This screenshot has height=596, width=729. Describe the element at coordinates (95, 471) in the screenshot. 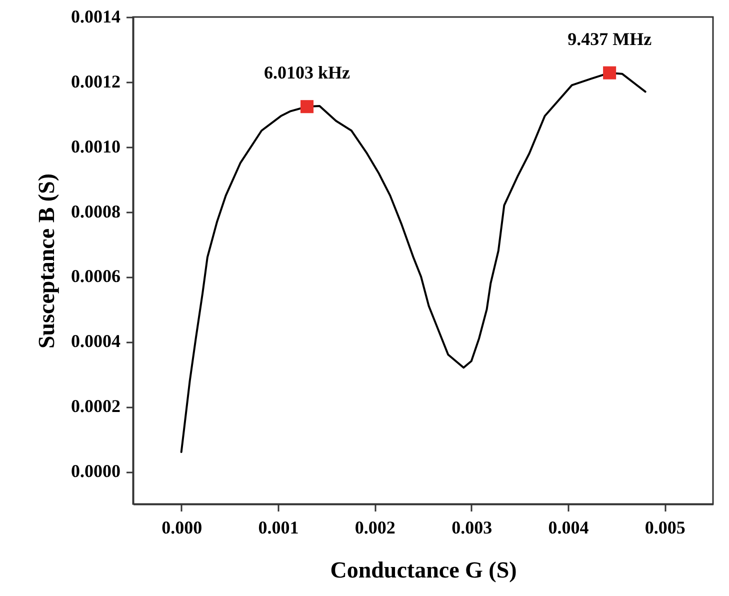

I see `y-tick-label: 0.0000` at that location.